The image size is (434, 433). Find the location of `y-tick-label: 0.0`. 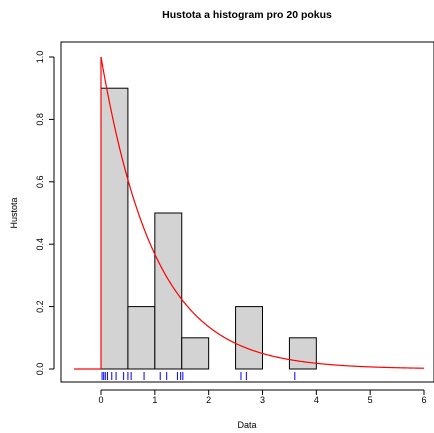

y-tick-label: 0.0 is located at coordinates (40, 369).